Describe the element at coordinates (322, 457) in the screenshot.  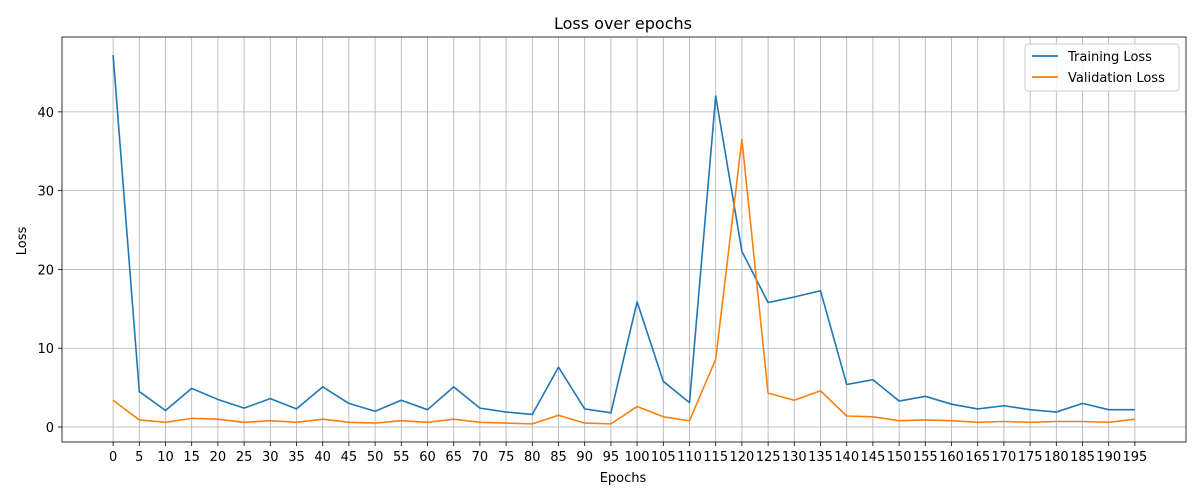
I see `x-tick-label: 40` at that location.